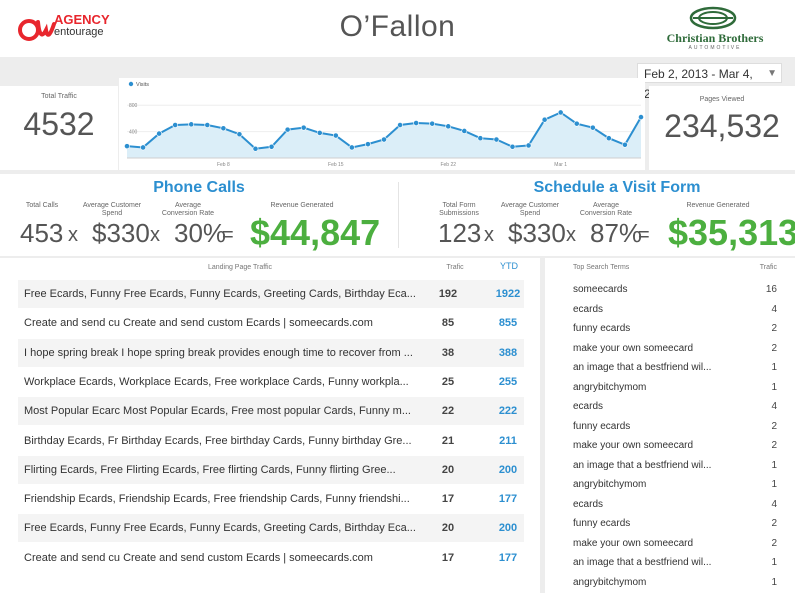  Describe the element at coordinates (223, 165) in the screenshot. I see `chart-x-tick-label: Feb 8` at that location.